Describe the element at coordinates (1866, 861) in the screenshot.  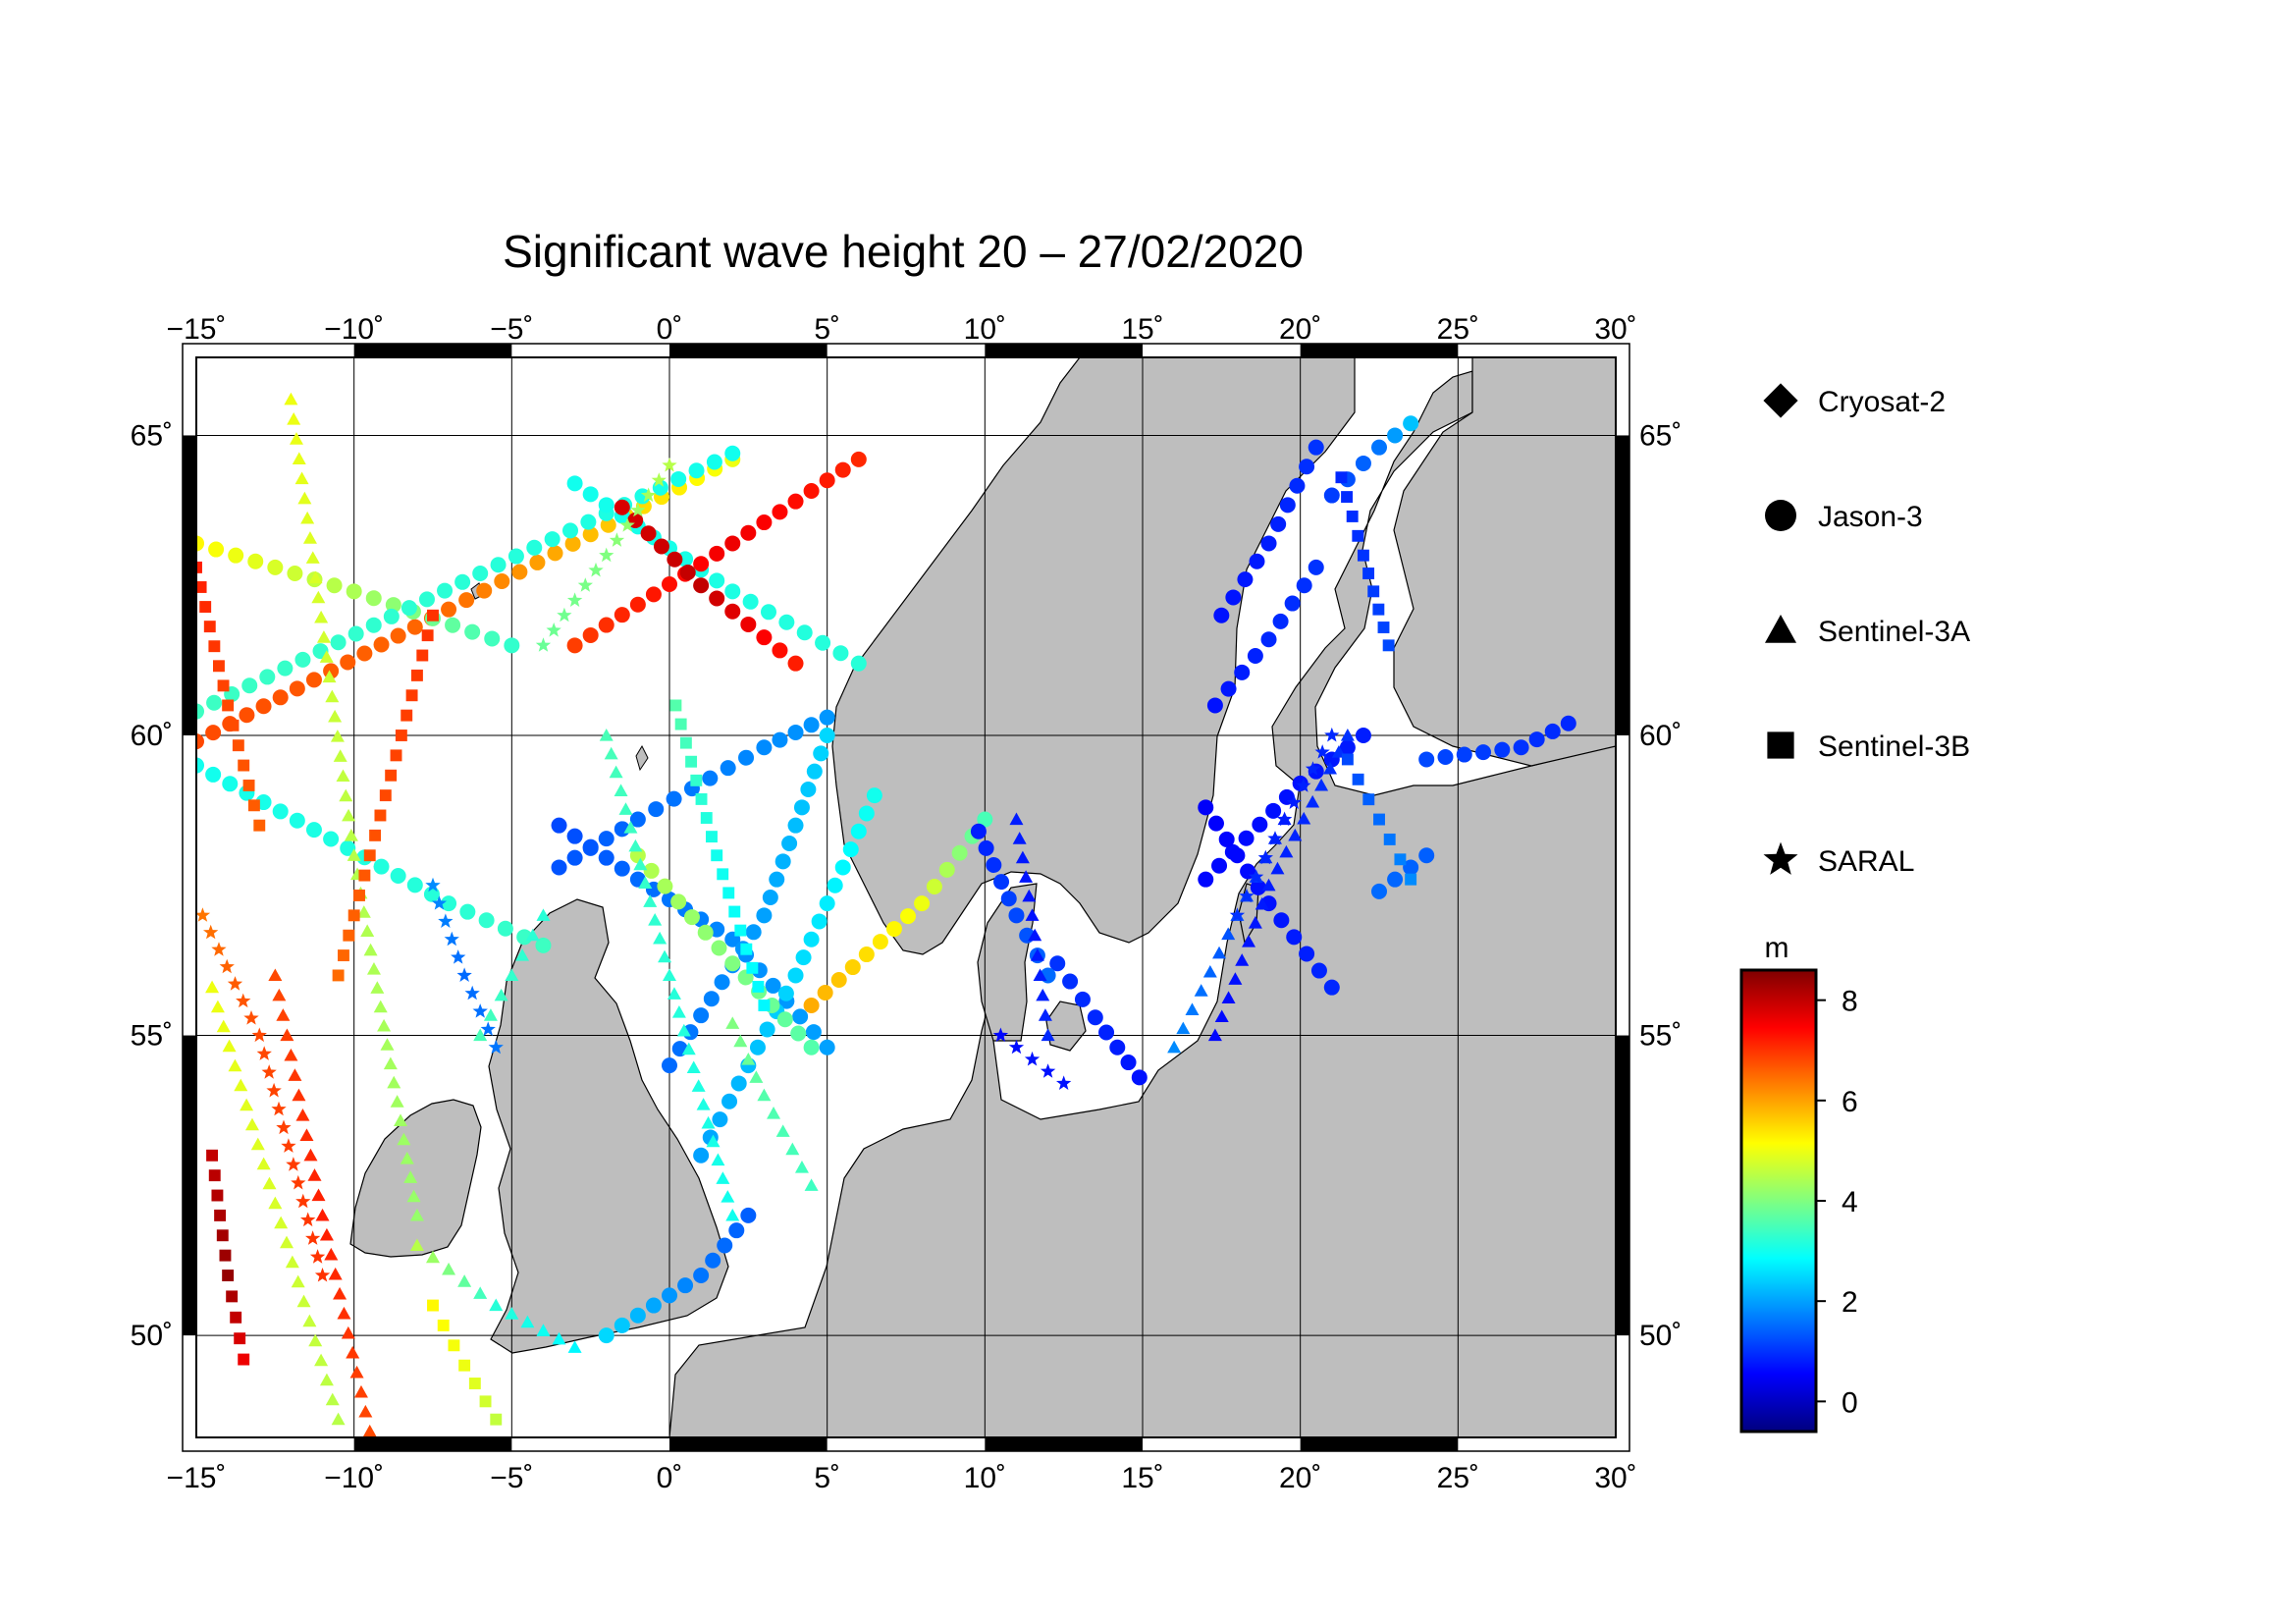
I see `legend-label: SARAL` at that location.